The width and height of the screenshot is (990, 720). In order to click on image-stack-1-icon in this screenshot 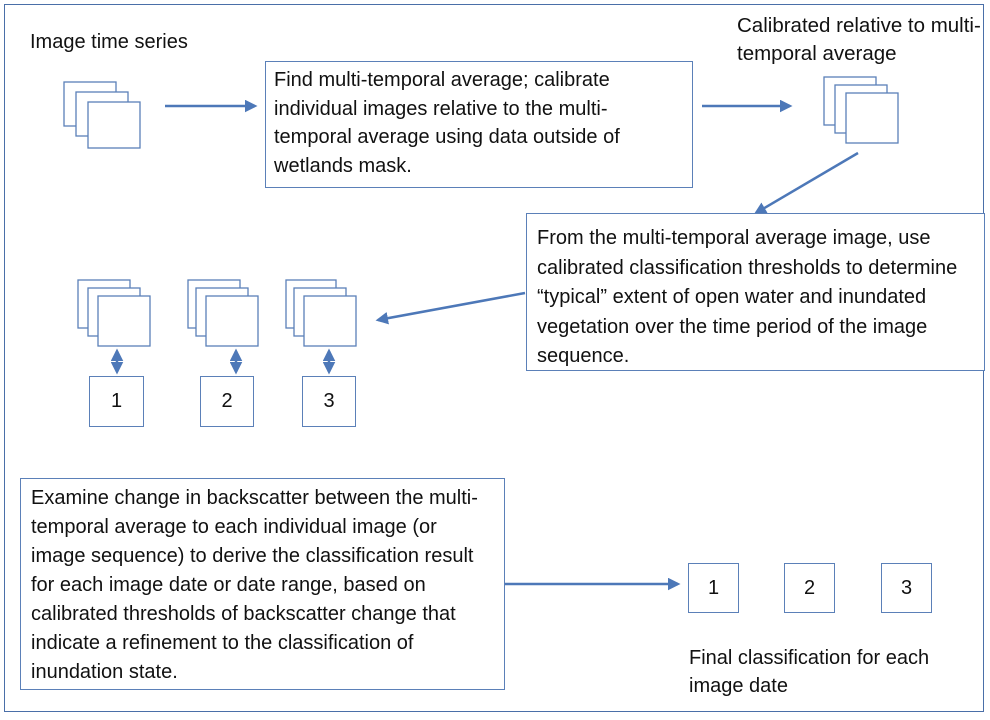, I will do `click(114, 313)`.